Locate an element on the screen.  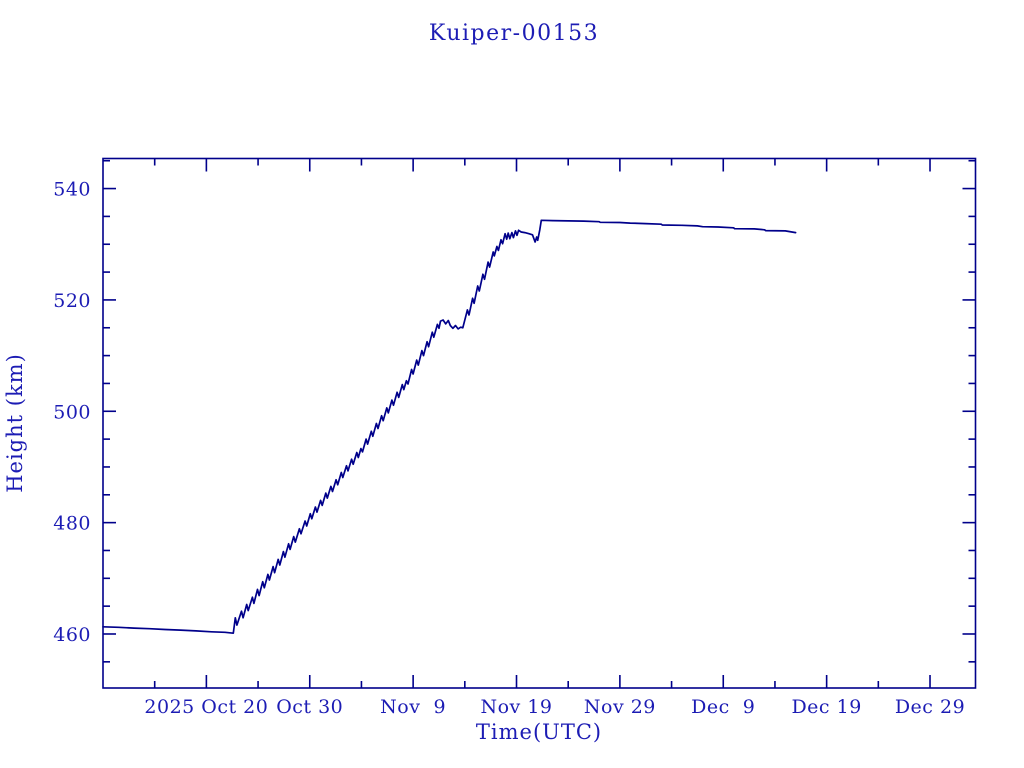
y-tick-label: 460 is located at coordinates (72, 635).